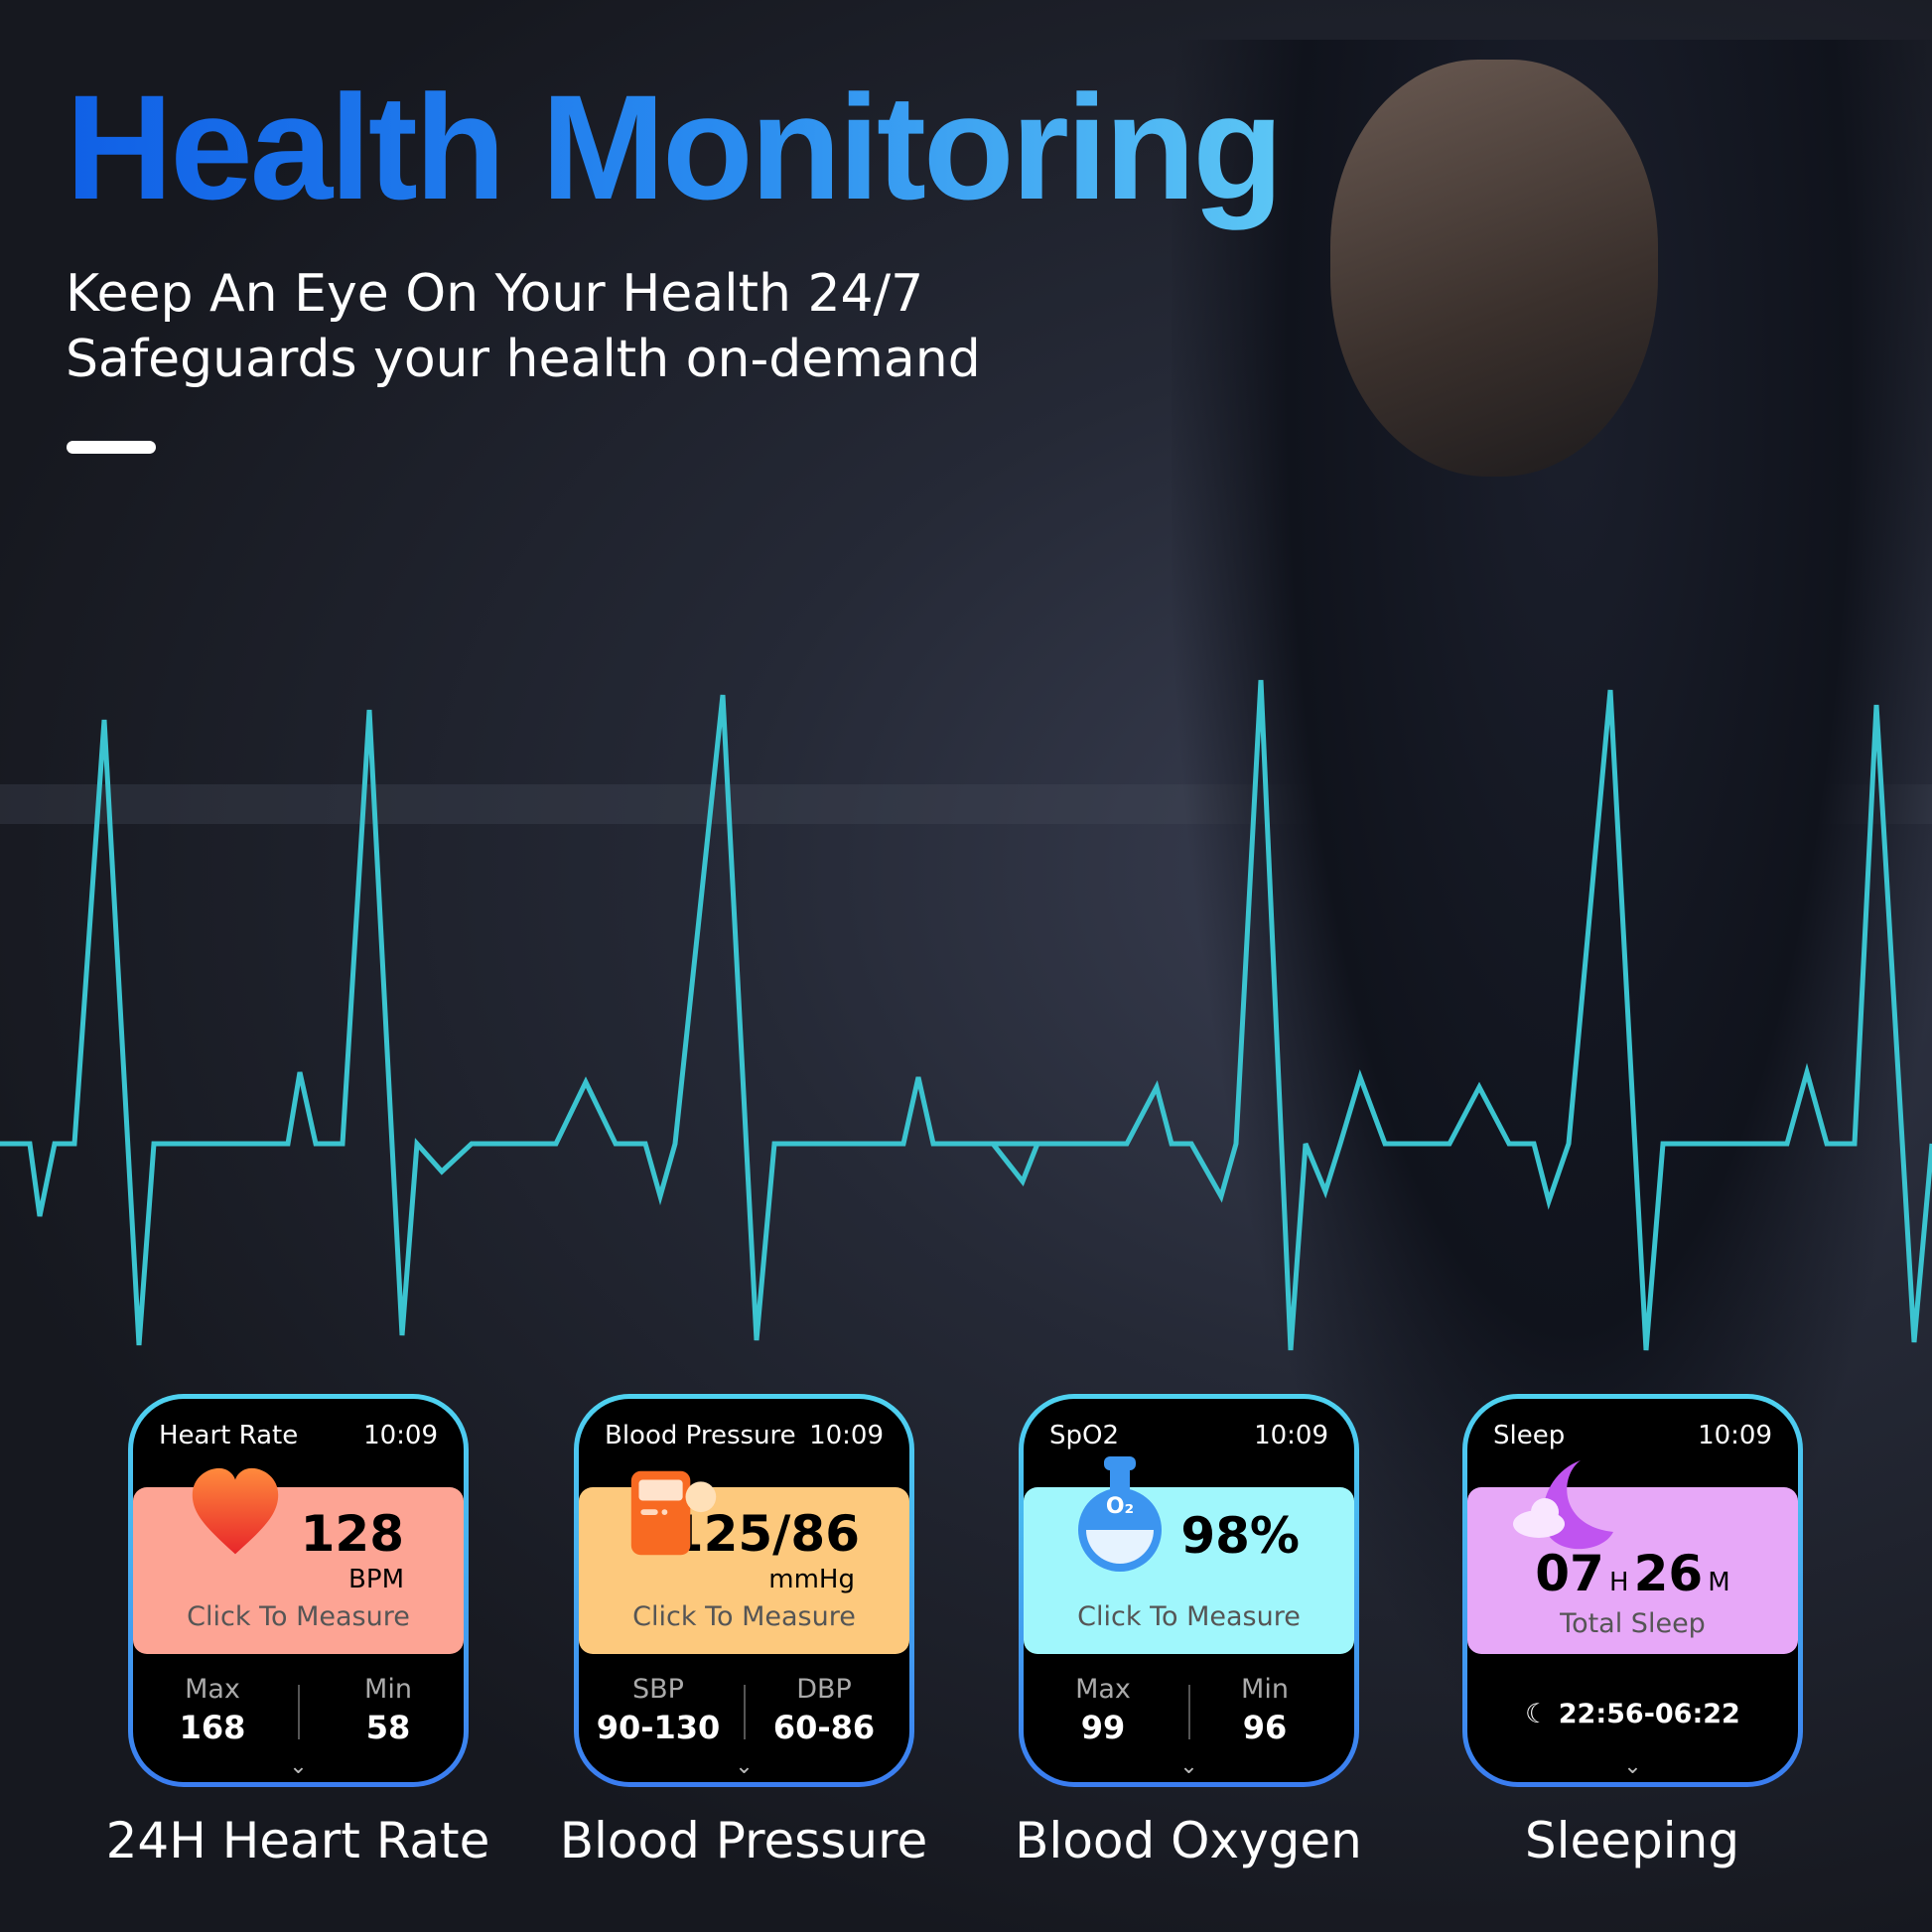 This screenshot has width=1932, height=1932. Describe the element at coordinates (524, 359) in the screenshot. I see `subtitle-line-2: Safeguards your health on-demand` at that location.